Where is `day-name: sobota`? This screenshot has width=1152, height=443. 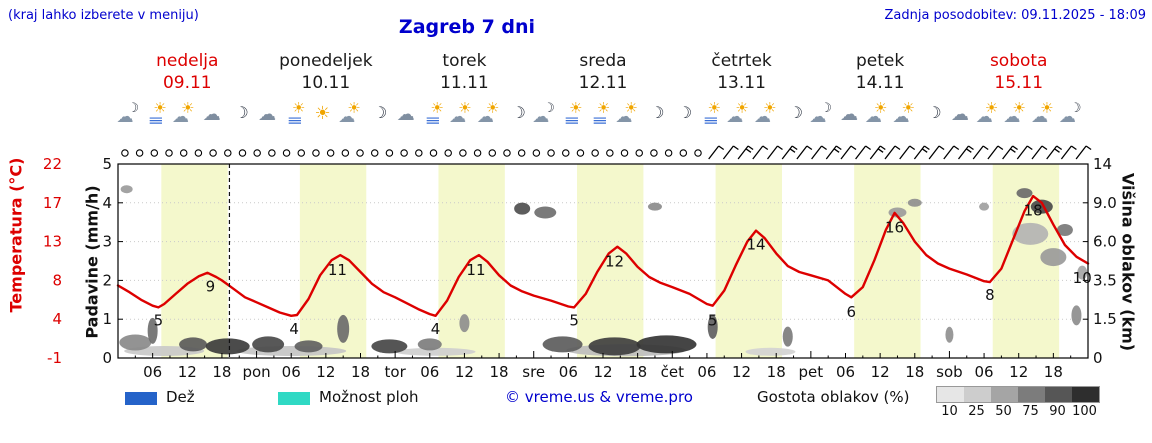 day-name: sobota is located at coordinates (1019, 61).